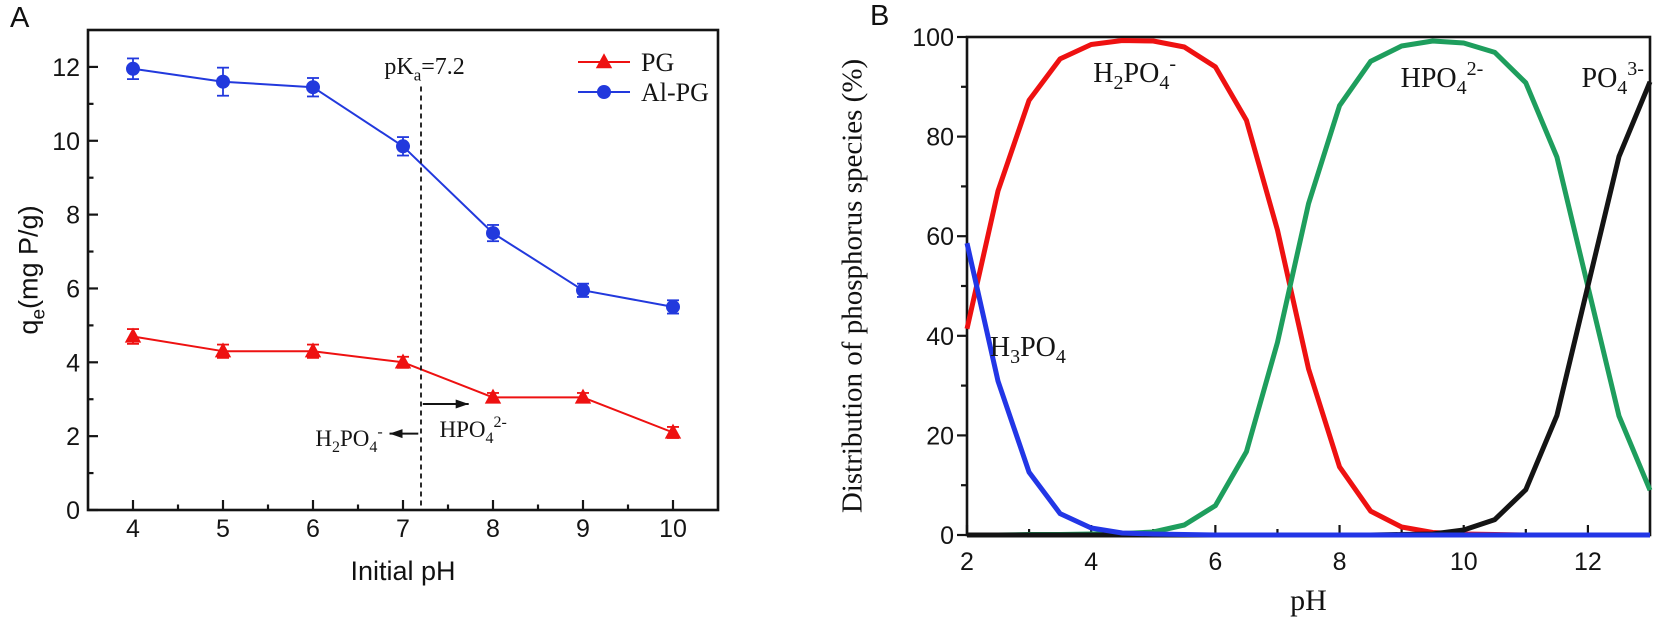 The image size is (1654, 623). I want to click on curve-label-H2PO4-: H2PO4-, so click(1134, 73).